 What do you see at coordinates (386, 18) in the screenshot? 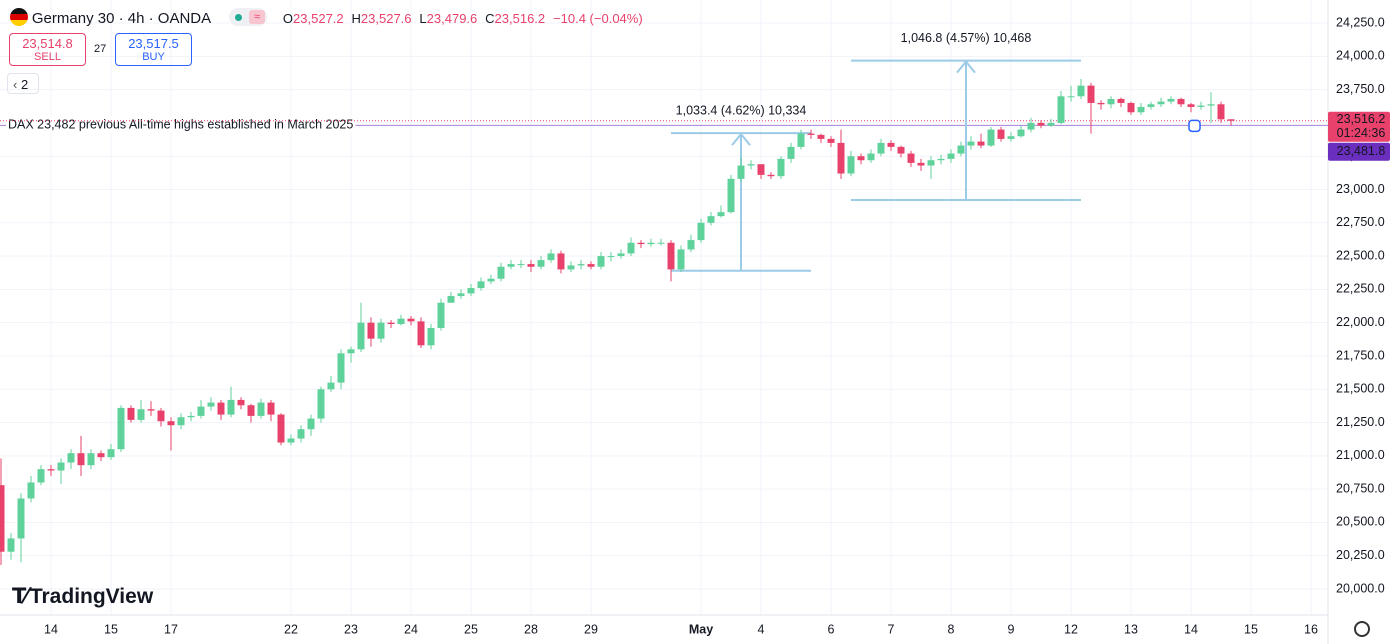
I see `ohlc-value: 23,527.6` at bounding box center [386, 18].